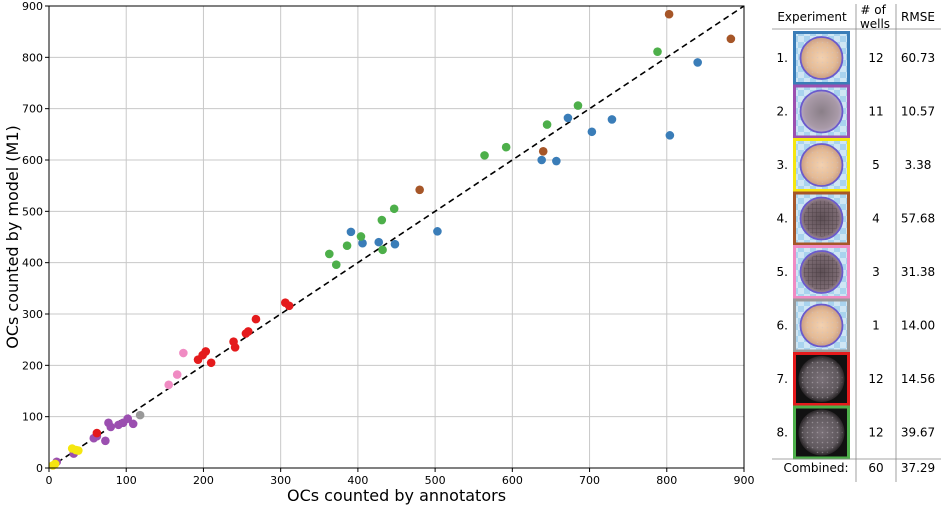 Image resolution: width=941 pixels, height=507 pixels. What do you see at coordinates (203, 480) in the screenshot?
I see `x-tick-label: 200` at bounding box center [203, 480].